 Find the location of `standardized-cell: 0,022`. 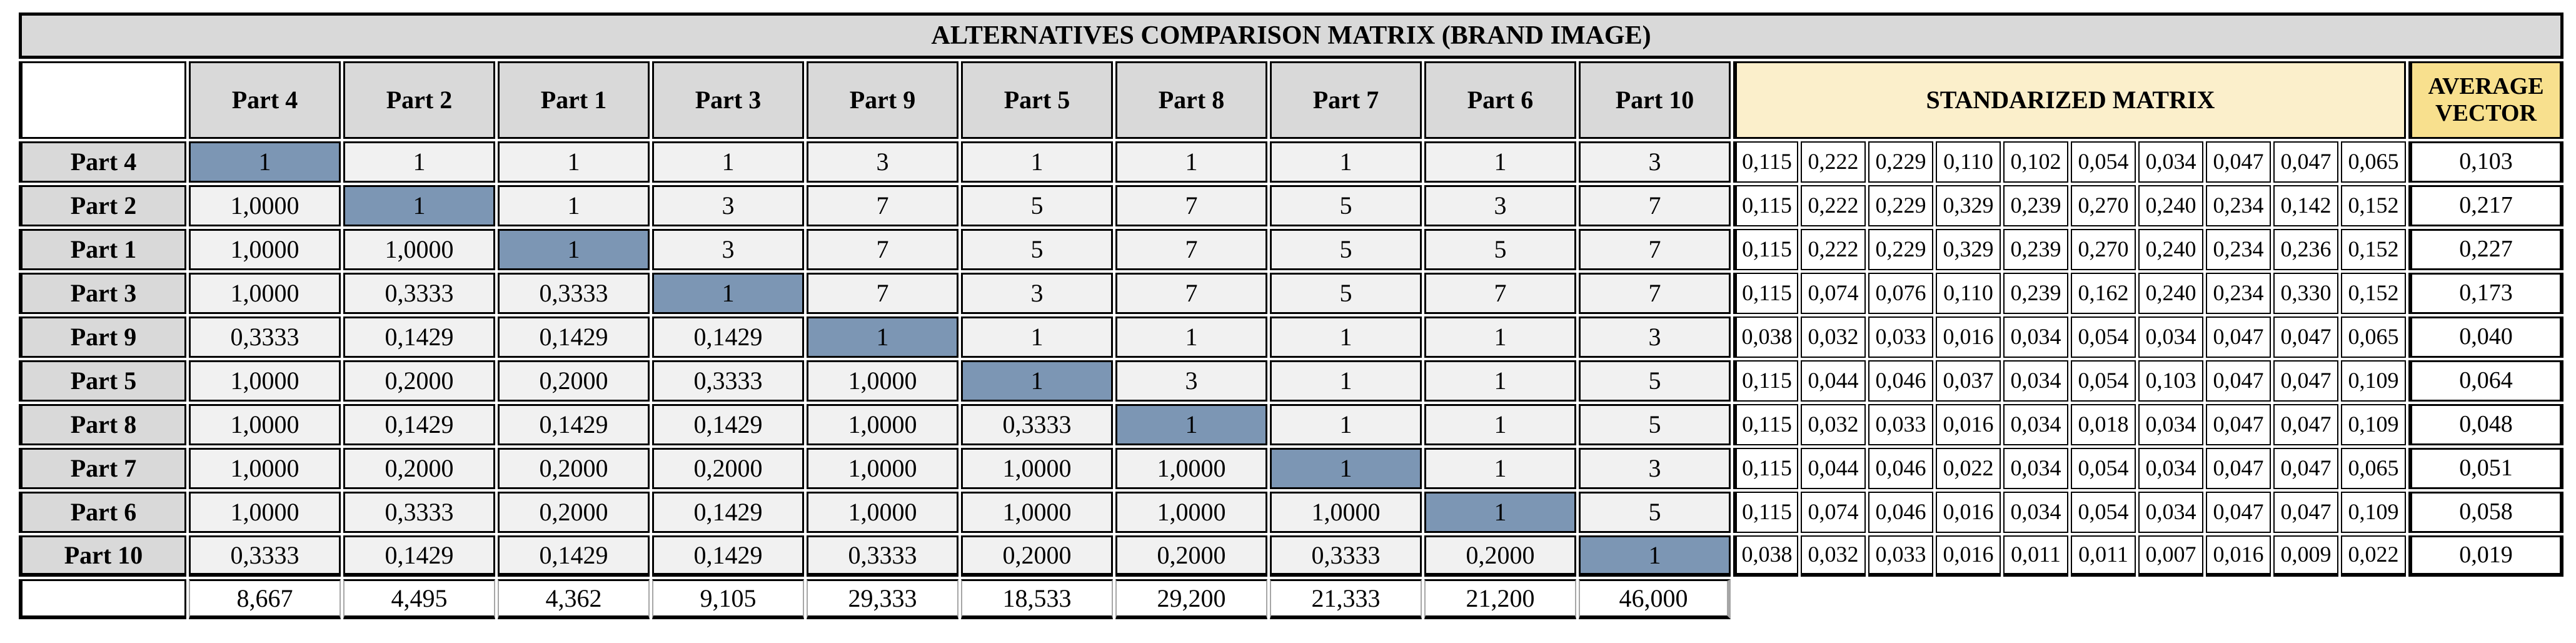

standardized-cell: 0,022 is located at coordinates (1968, 468).